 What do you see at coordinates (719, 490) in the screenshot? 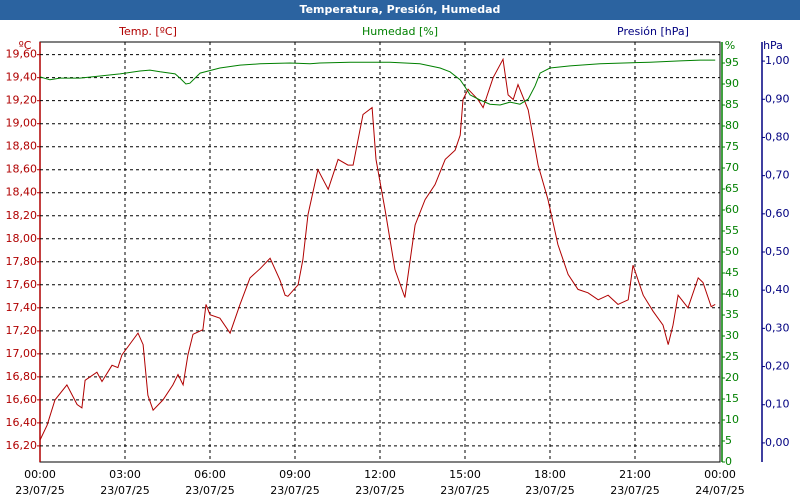
I see `x-tick-date: 24/07/25` at bounding box center [719, 490].